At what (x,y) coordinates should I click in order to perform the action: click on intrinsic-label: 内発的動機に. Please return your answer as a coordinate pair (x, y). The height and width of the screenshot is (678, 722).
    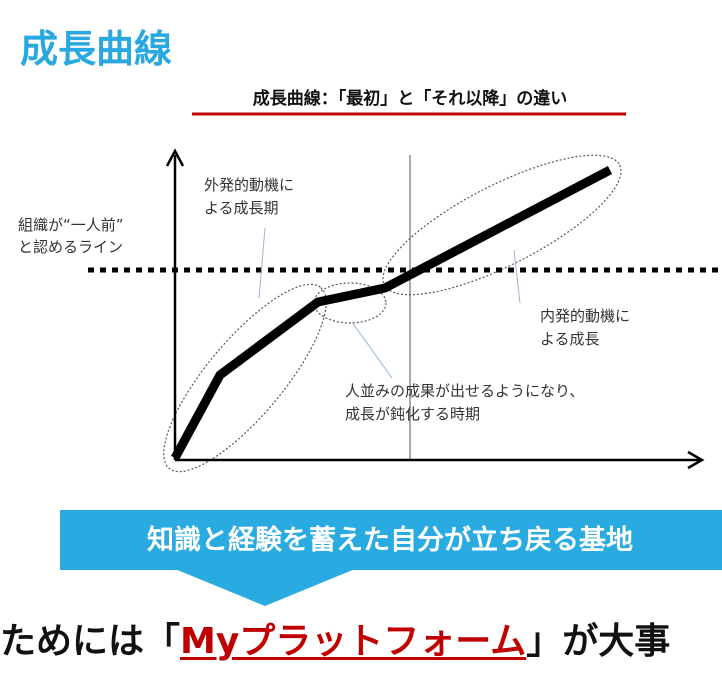
    Looking at the image, I should click on (585, 316).